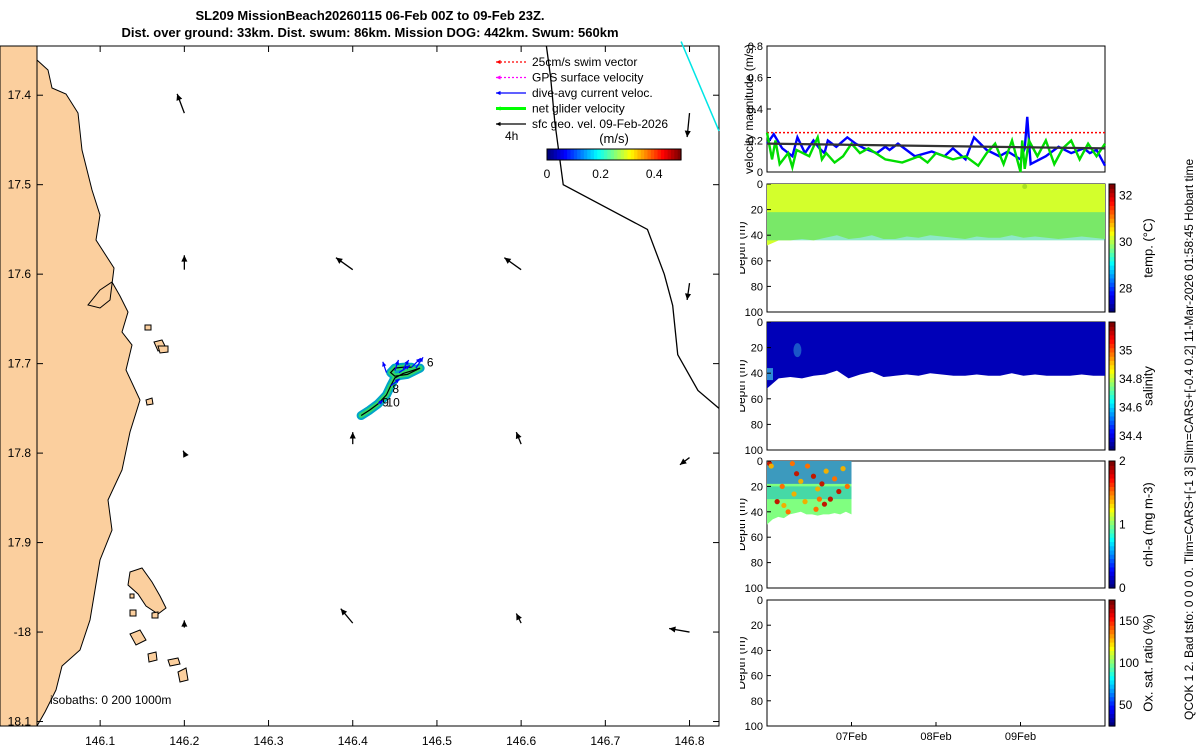  I want to click on oxygen-section-y-tick-label: 60, so click(757, 677).